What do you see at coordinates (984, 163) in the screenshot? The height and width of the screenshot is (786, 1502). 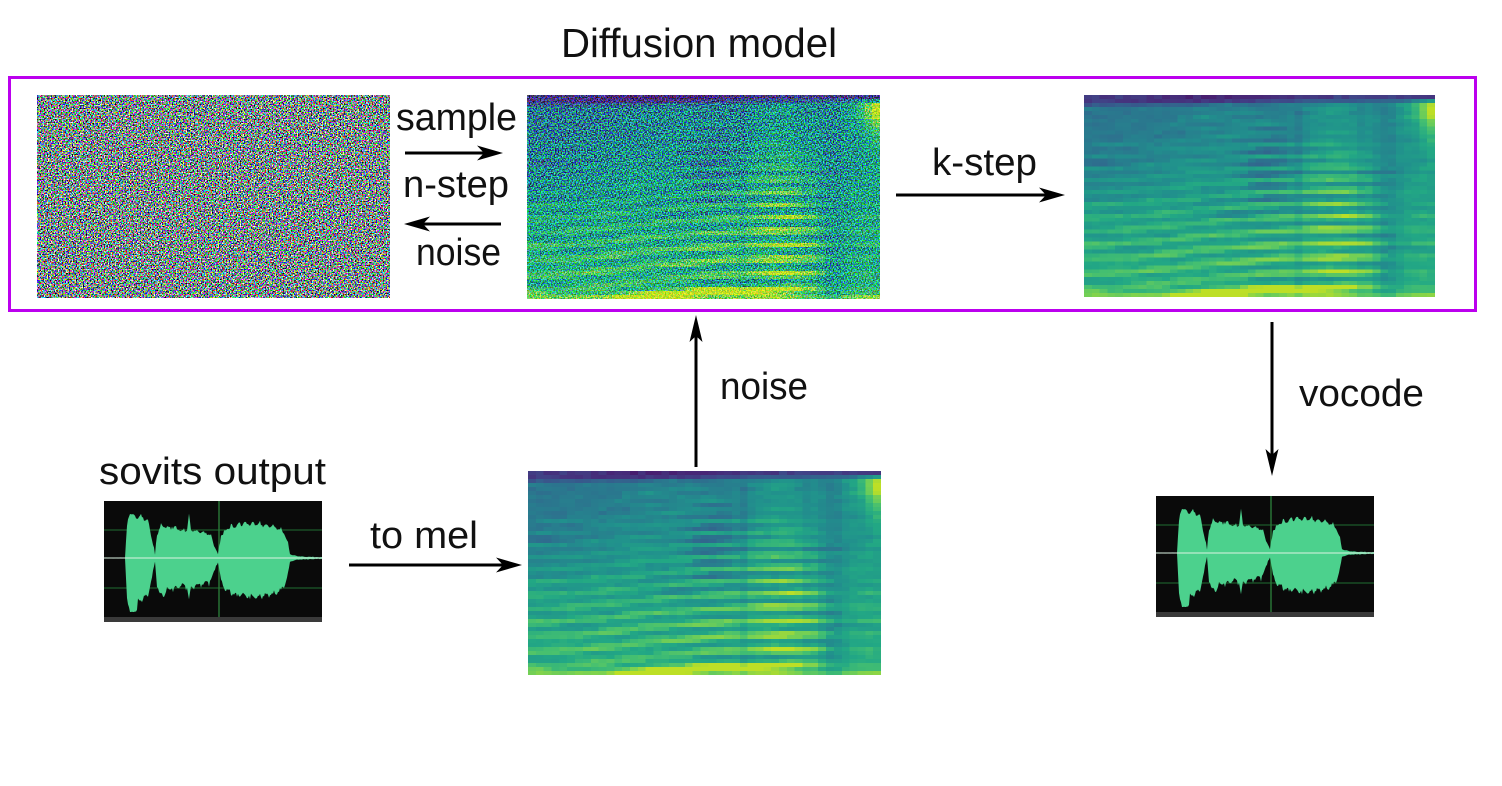 I see `svg-text: k-step` at bounding box center [984, 163].